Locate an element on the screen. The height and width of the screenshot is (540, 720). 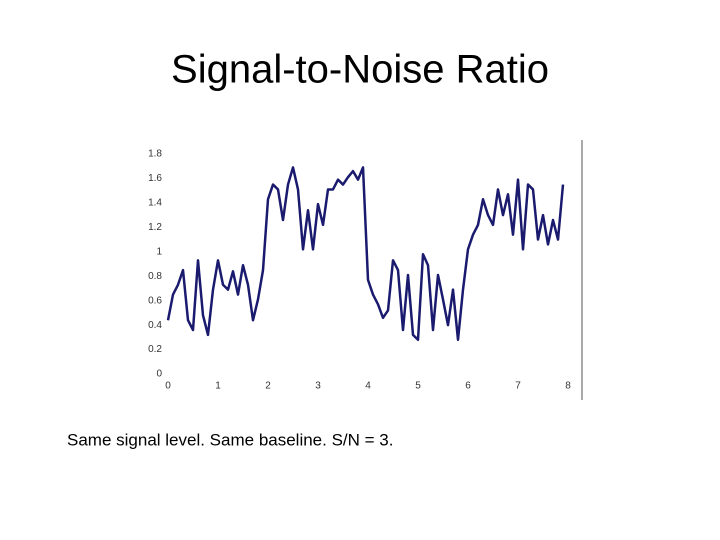
y-tick-label: 1.8 is located at coordinates (155, 154).